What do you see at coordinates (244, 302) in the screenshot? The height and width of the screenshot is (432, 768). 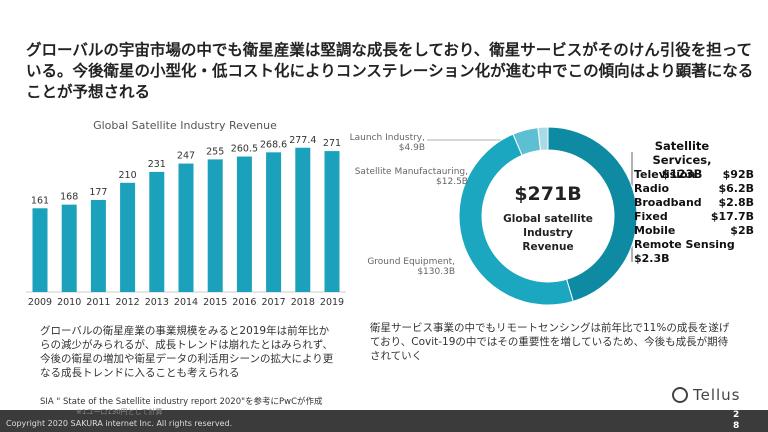 I see `x-tick-label: 2016` at bounding box center [244, 302].